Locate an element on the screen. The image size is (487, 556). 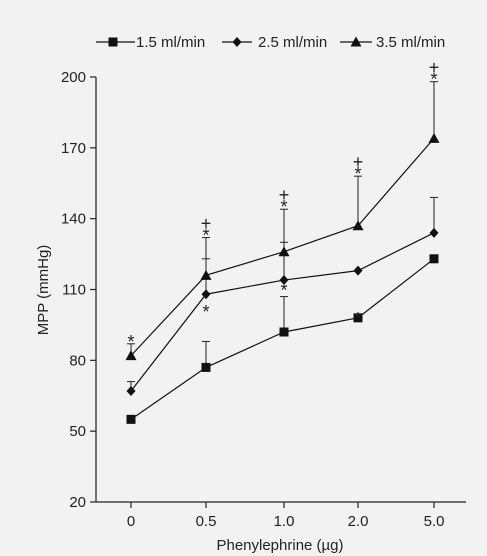
legend: 1.5 ml/min 2.5 ml/min 3.5 ml/min is located at coordinates (270, 42).